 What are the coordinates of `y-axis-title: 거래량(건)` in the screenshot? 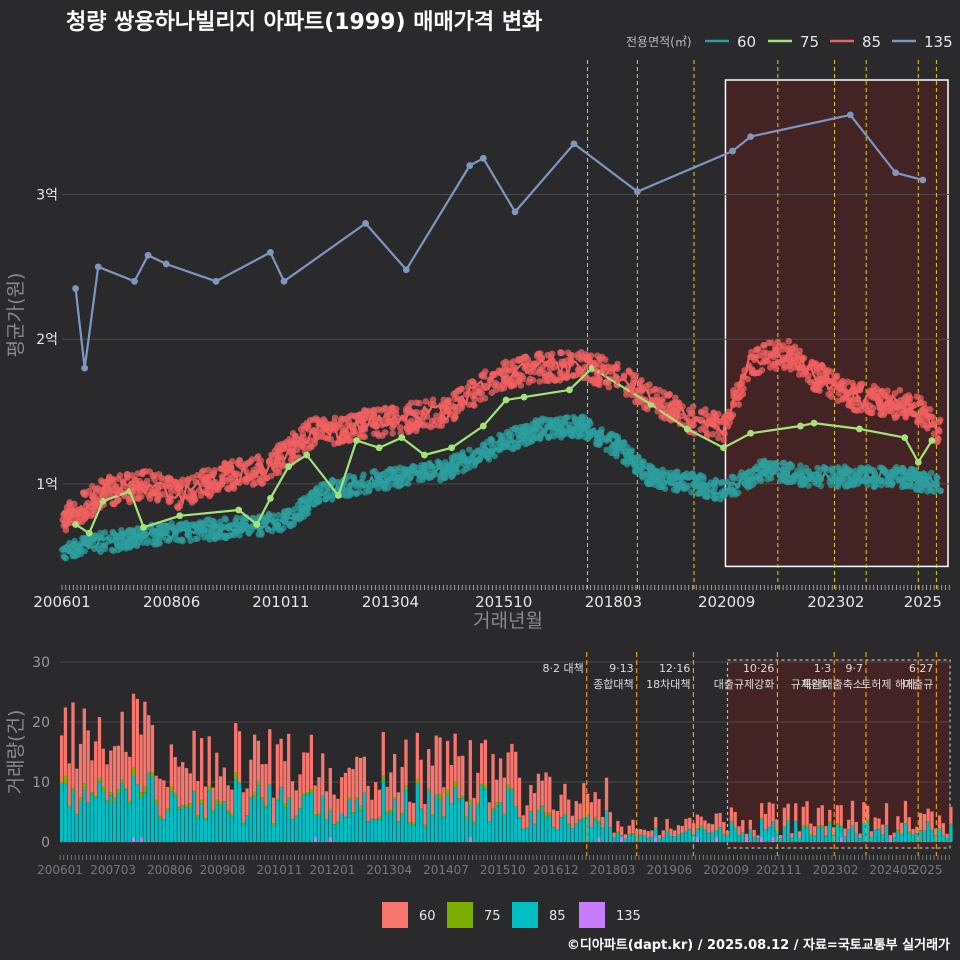 It's located at (16, 752).